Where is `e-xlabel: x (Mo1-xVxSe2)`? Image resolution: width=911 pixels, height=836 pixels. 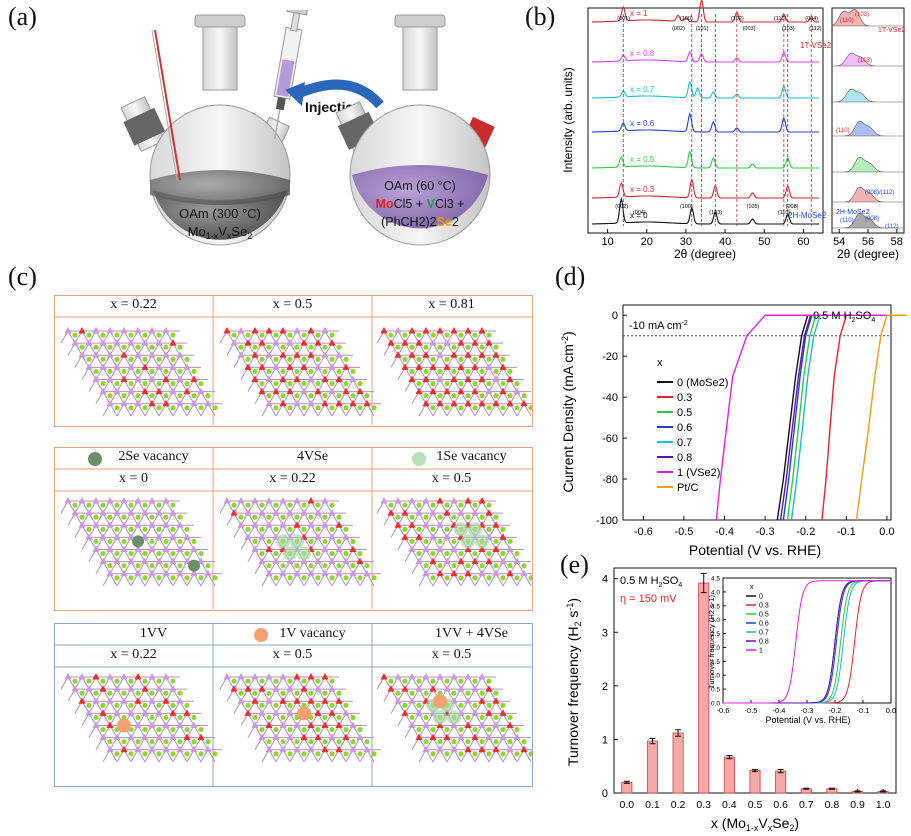
e-xlabel: x (Mo1-xVxSe2) is located at coordinates (755, 824).